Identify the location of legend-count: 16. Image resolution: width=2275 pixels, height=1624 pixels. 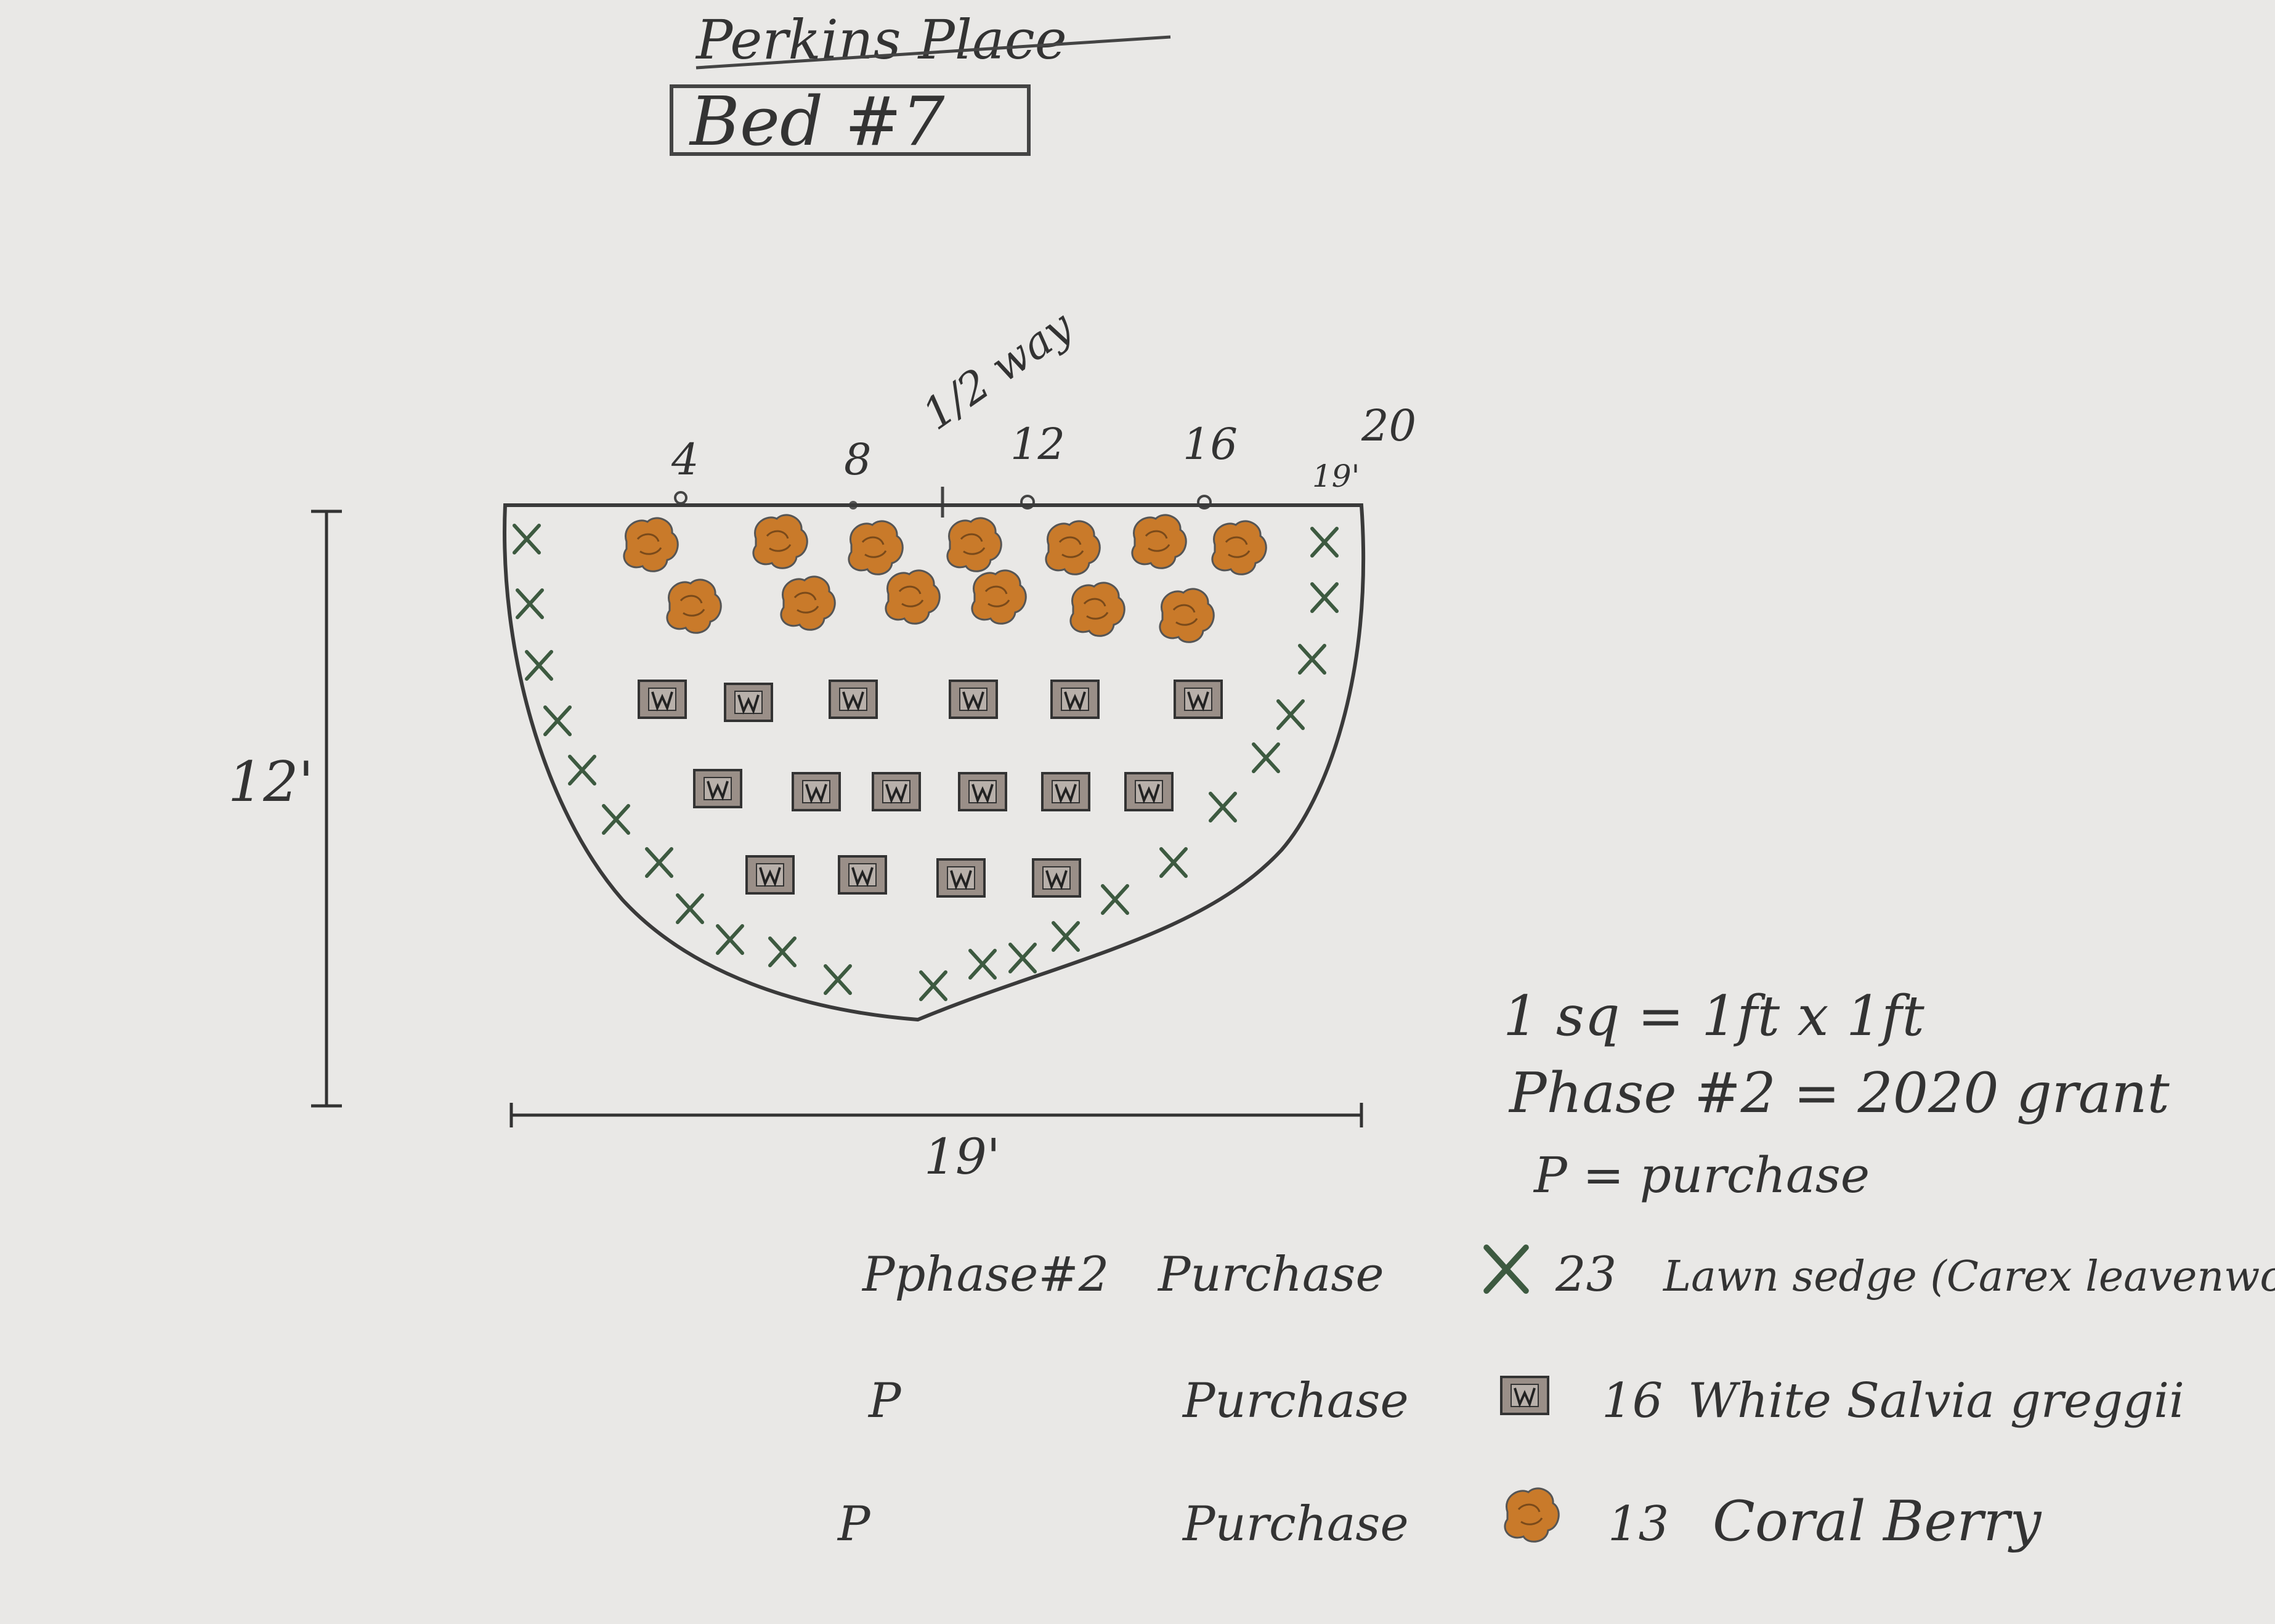
(1632, 1401).